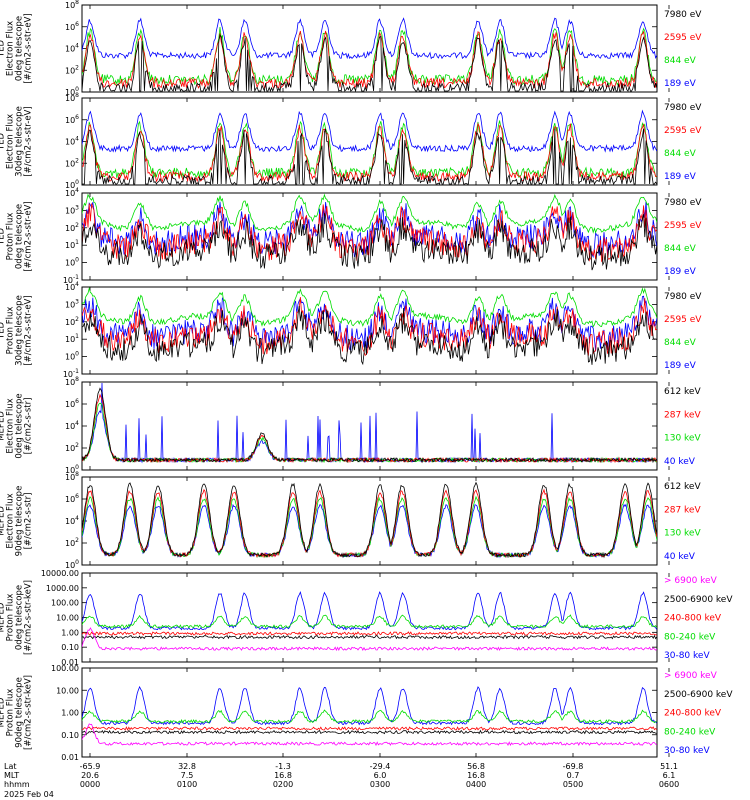 This screenshot has height=800, width=750. Describe the element at coordinates (669, 775) in the screenshot. I see `x-tick-label: 6.1` at that location.